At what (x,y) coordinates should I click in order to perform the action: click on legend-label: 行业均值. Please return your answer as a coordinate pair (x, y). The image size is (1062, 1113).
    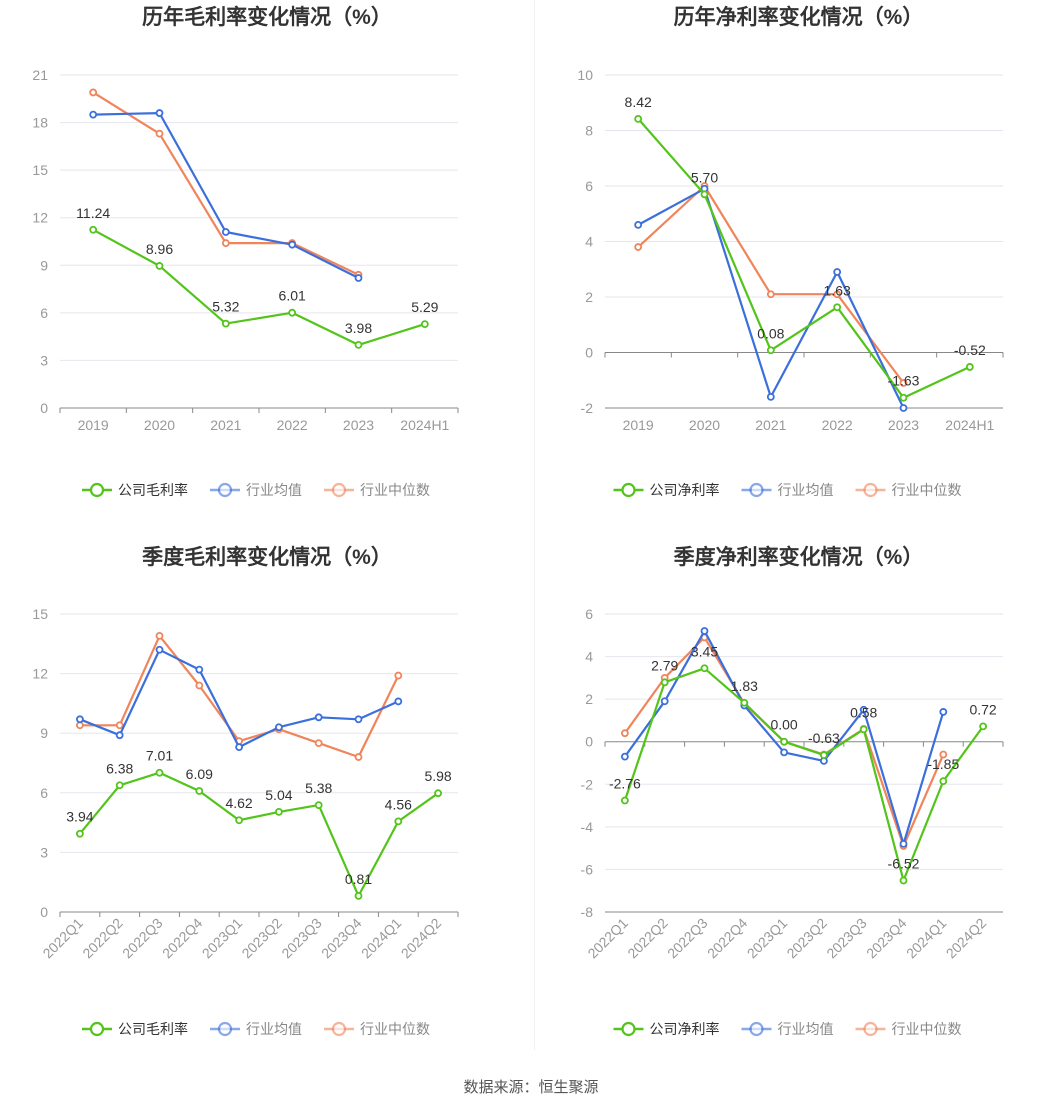
    Looking at the image, I should click on (806, 1029).